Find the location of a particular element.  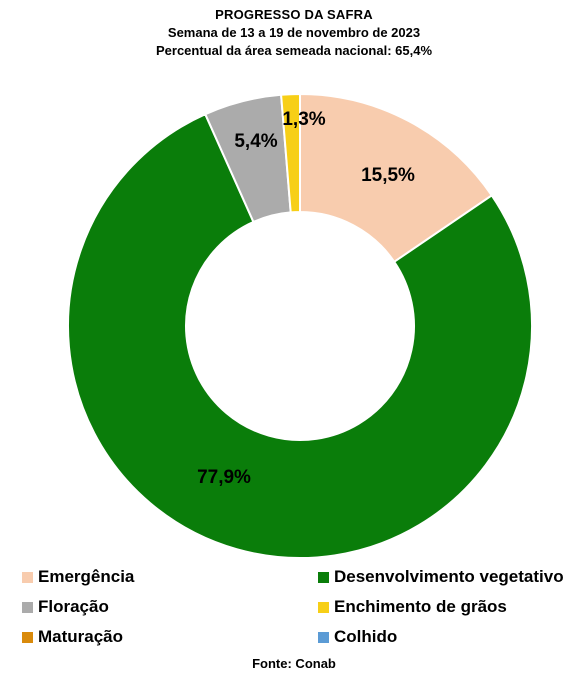

chart-subtitle: Semana de 13 a 19 de novembro de 2023 is located at coordinates (294, 32).